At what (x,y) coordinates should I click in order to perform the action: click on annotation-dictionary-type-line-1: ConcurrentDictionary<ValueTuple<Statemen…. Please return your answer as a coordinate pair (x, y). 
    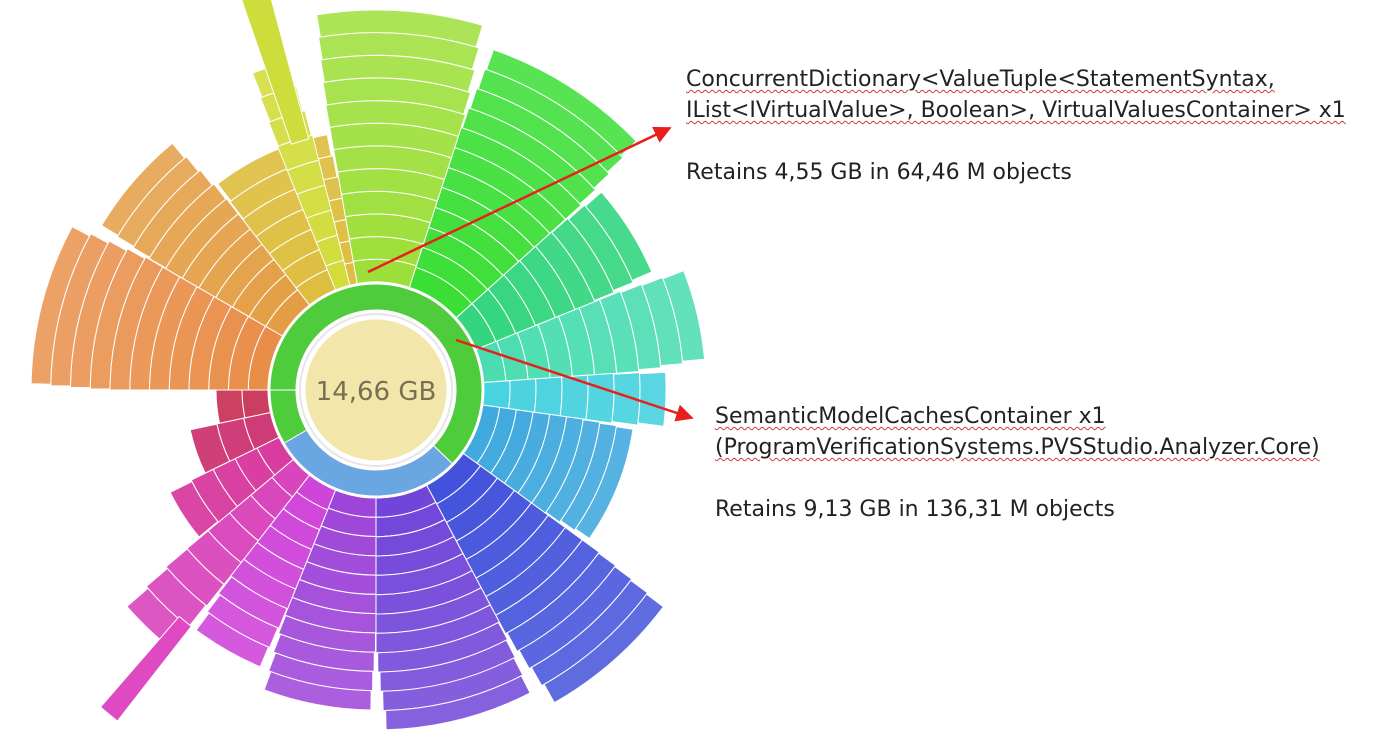
    Looking at the image, I should click on (980, 79).